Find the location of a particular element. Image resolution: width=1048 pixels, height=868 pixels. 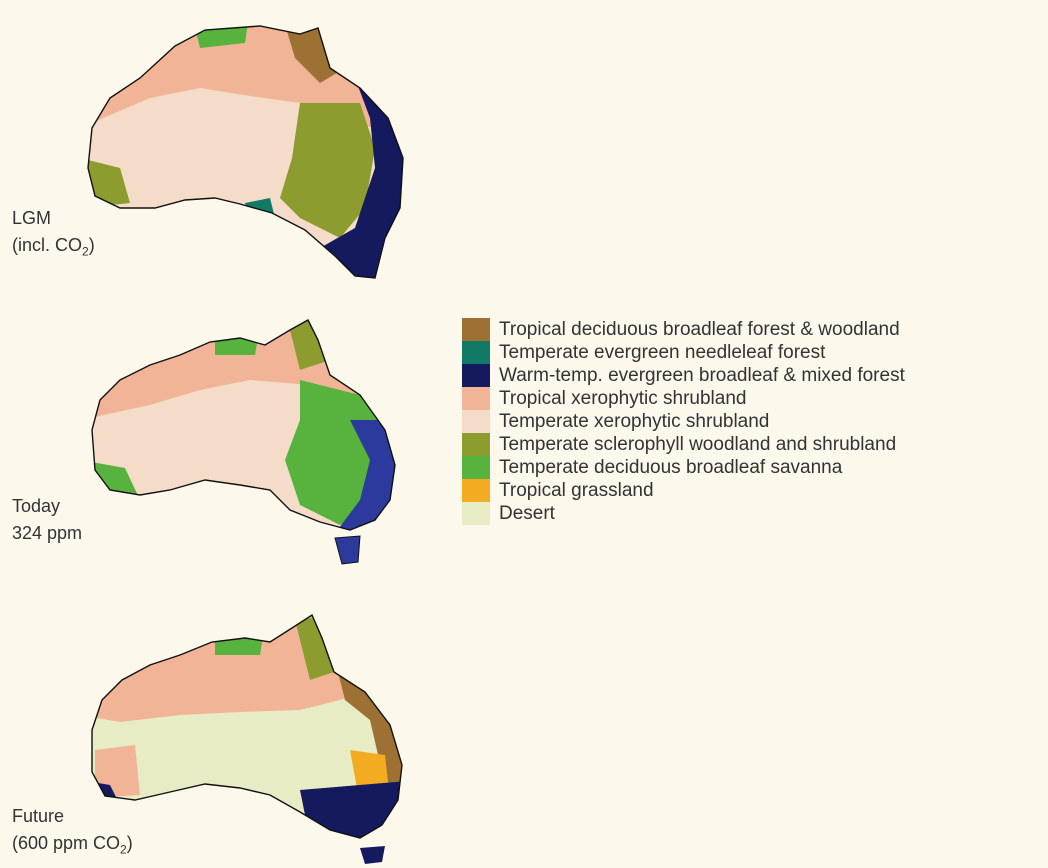

legend-label: Temperate evergreen needleleaf forest is located at coordinates (662, 352).